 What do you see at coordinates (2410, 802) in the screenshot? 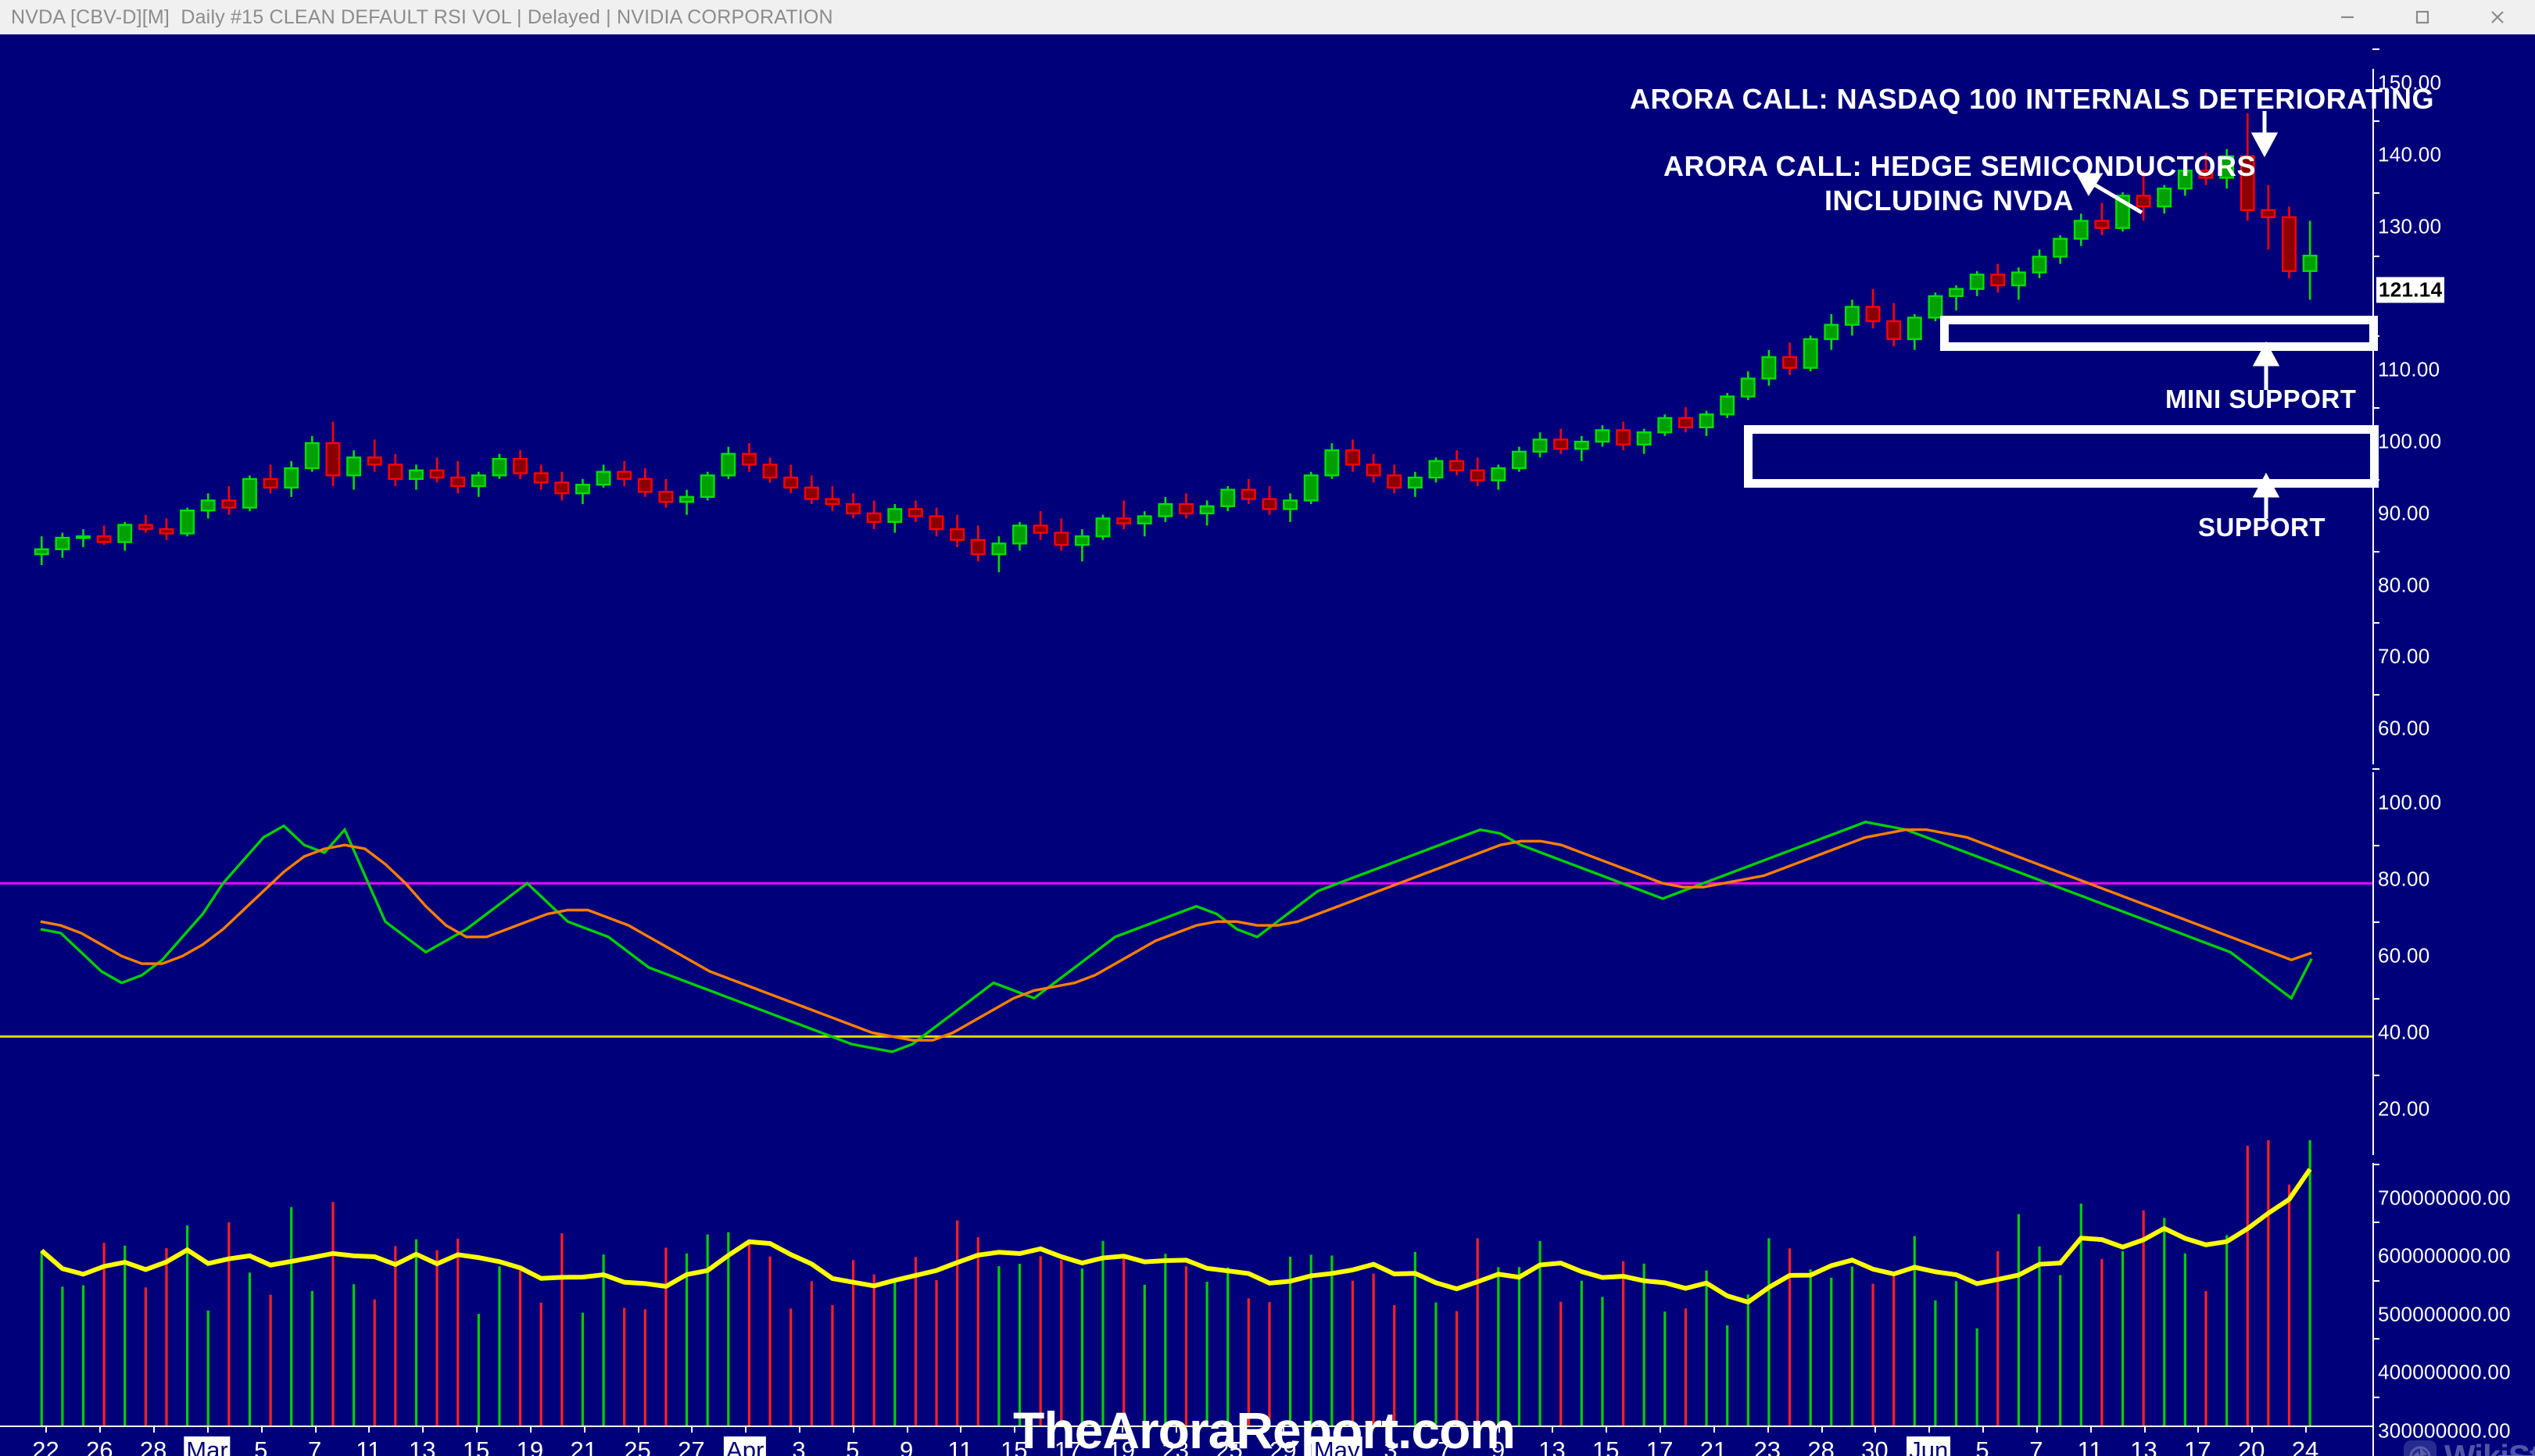
I see `axis-label: 100.00` at bounding box center [2410, 802].